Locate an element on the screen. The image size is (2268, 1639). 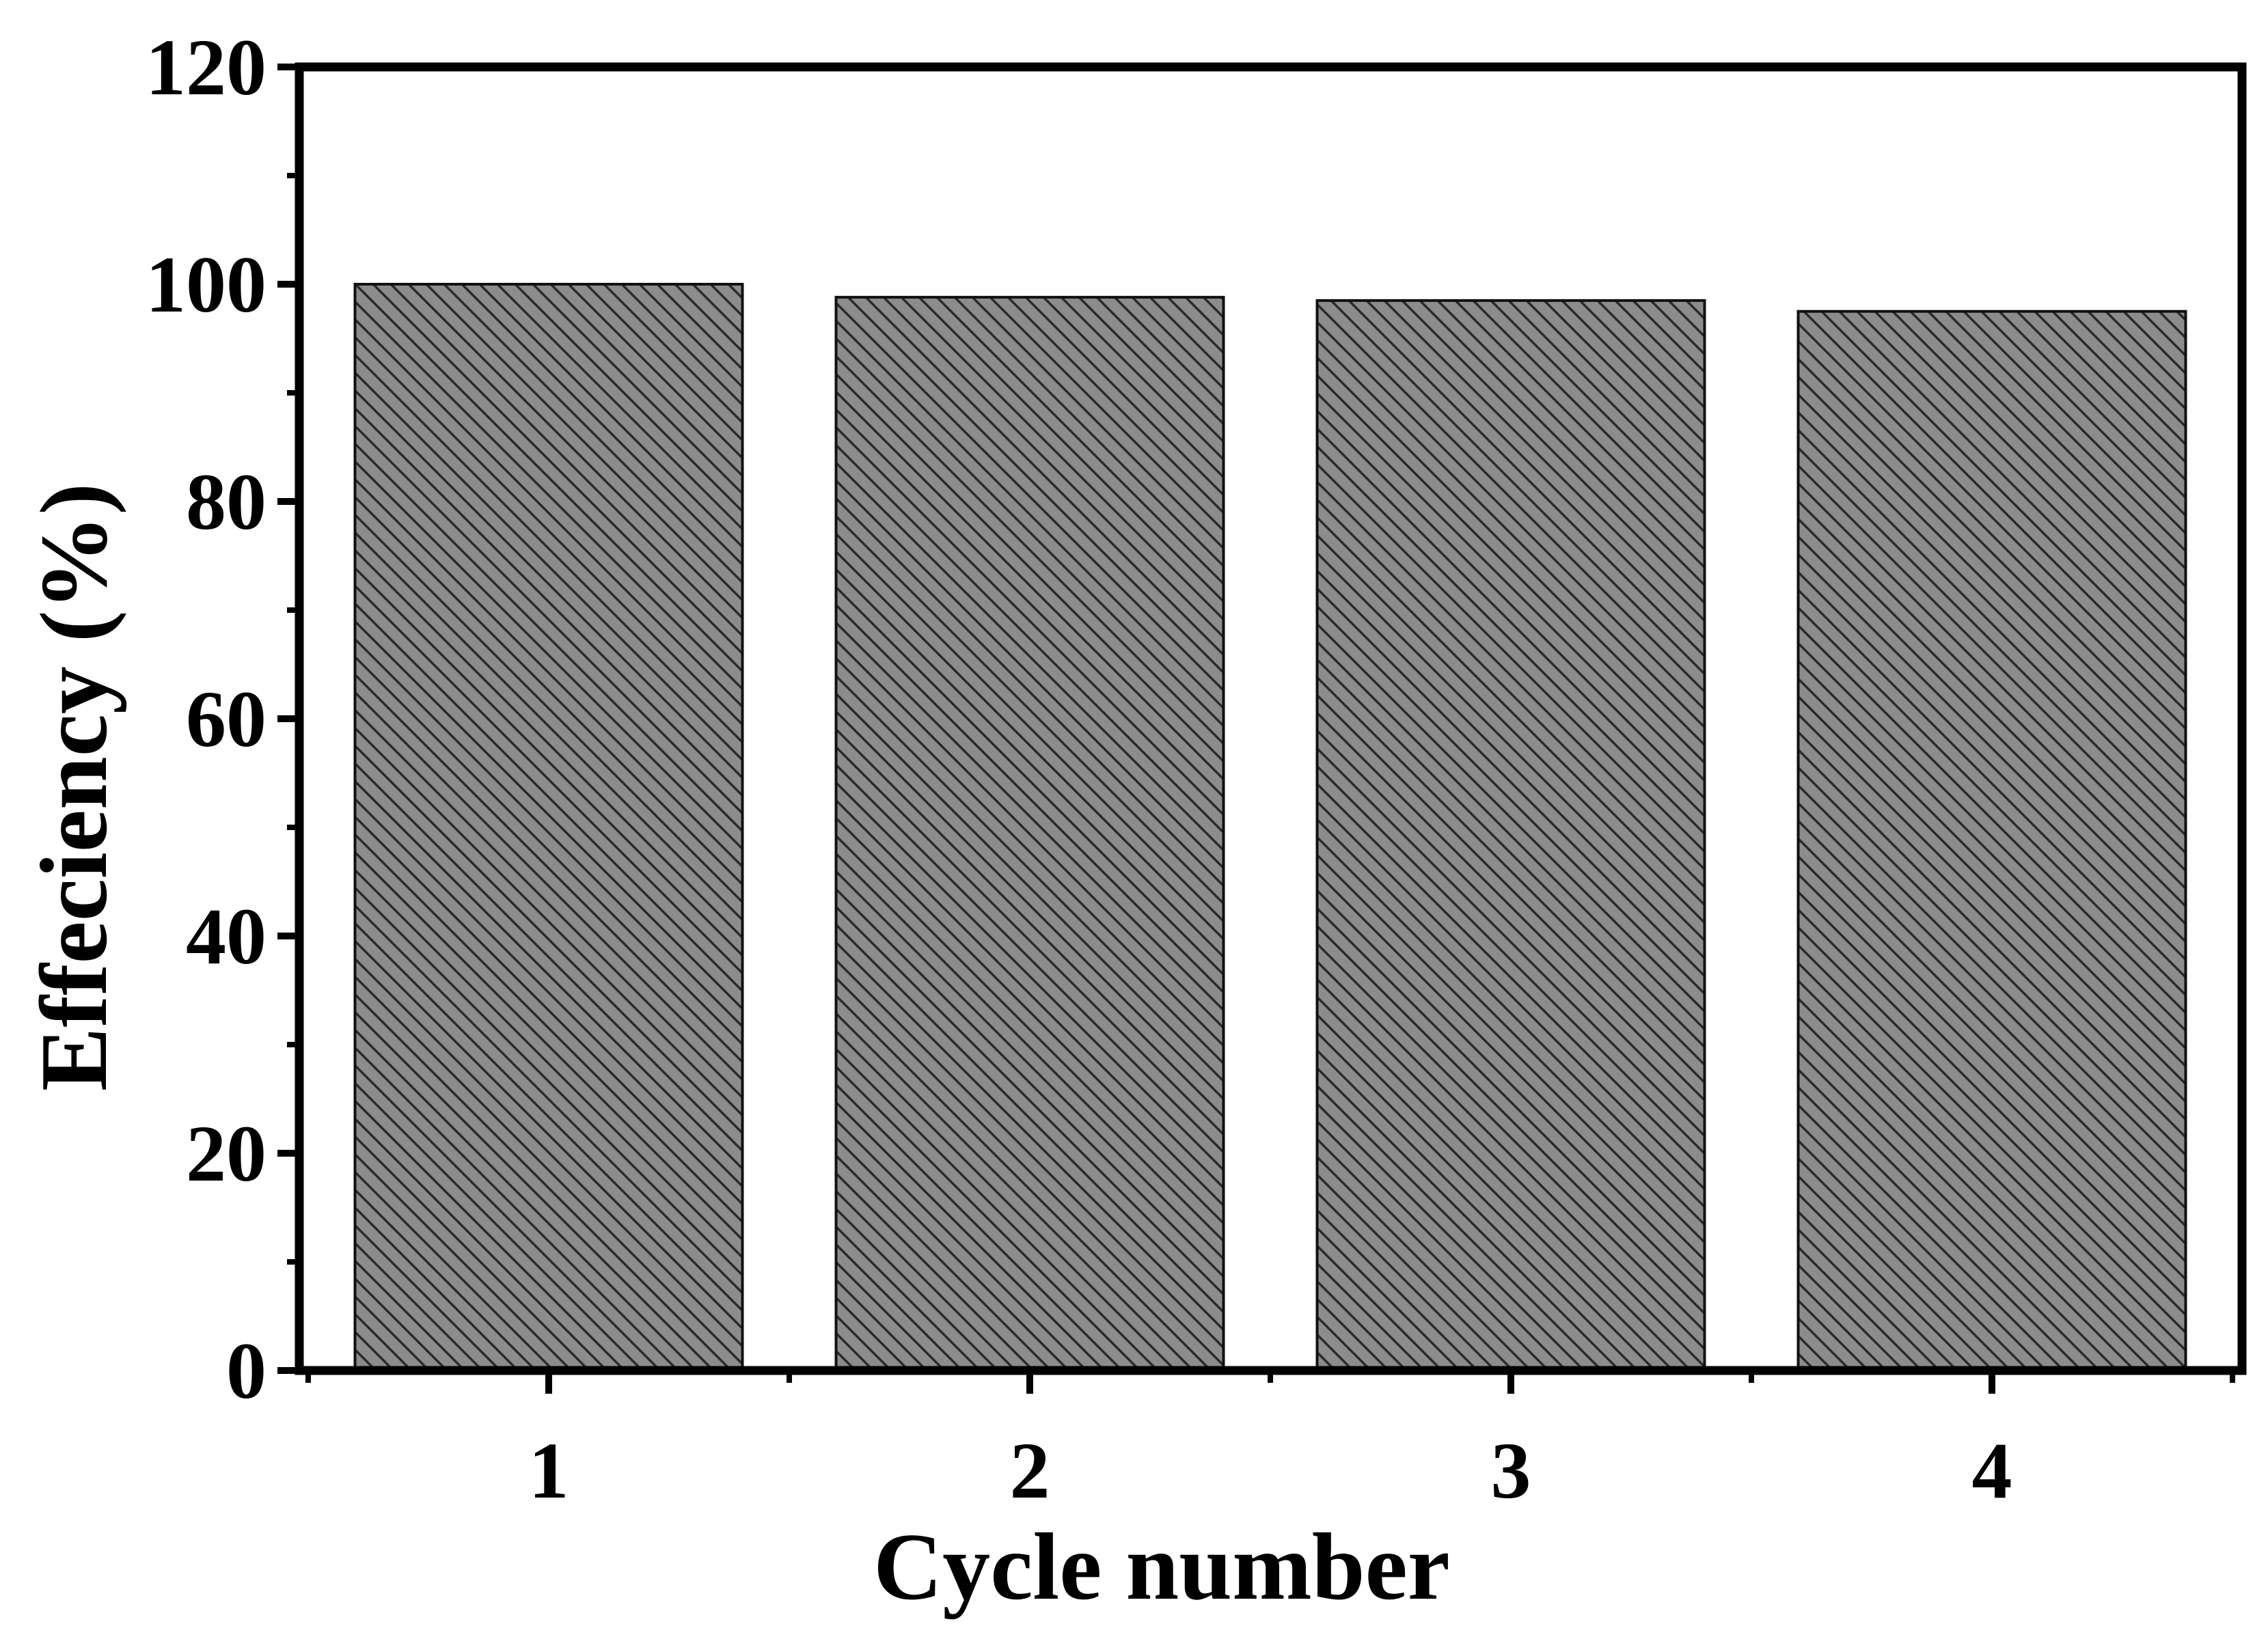
y-tick-label: 60 is located at coordinates (226, 719).